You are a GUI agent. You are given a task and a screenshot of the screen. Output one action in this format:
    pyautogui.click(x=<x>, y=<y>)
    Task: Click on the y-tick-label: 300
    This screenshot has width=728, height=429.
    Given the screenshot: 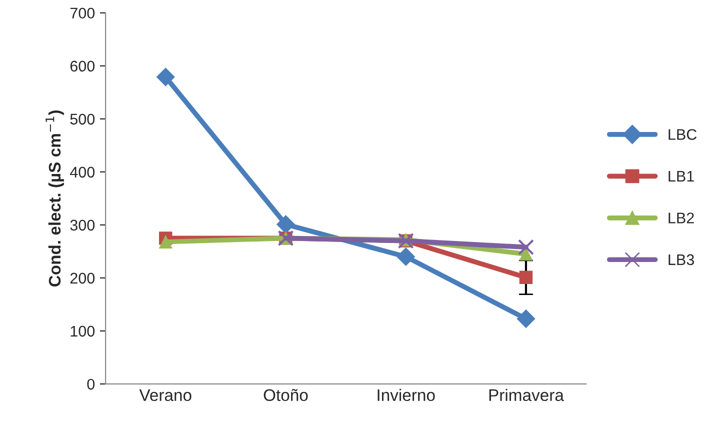 What is the action you would take?
    pyautogui.click(x=82, y=225)
    